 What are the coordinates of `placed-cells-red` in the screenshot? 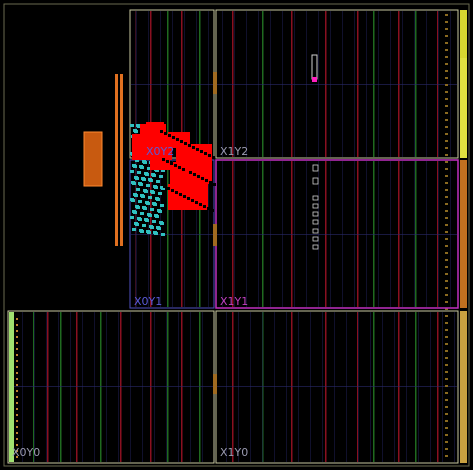 It's located at (174, 167).